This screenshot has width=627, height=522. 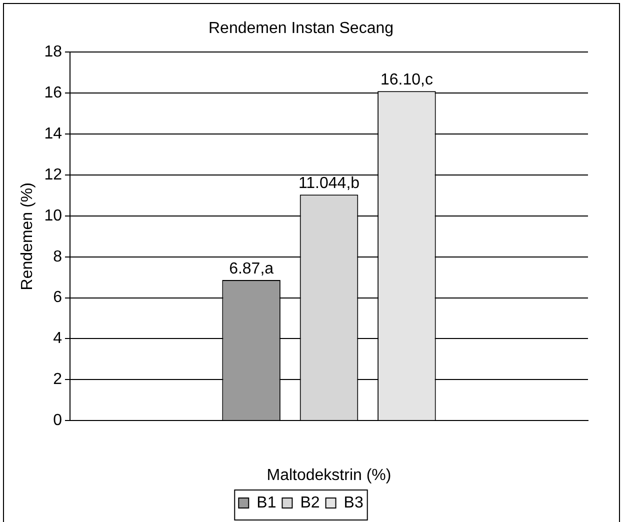 I want to click on data-label: 16.10,c, so click(x=406, y=79).